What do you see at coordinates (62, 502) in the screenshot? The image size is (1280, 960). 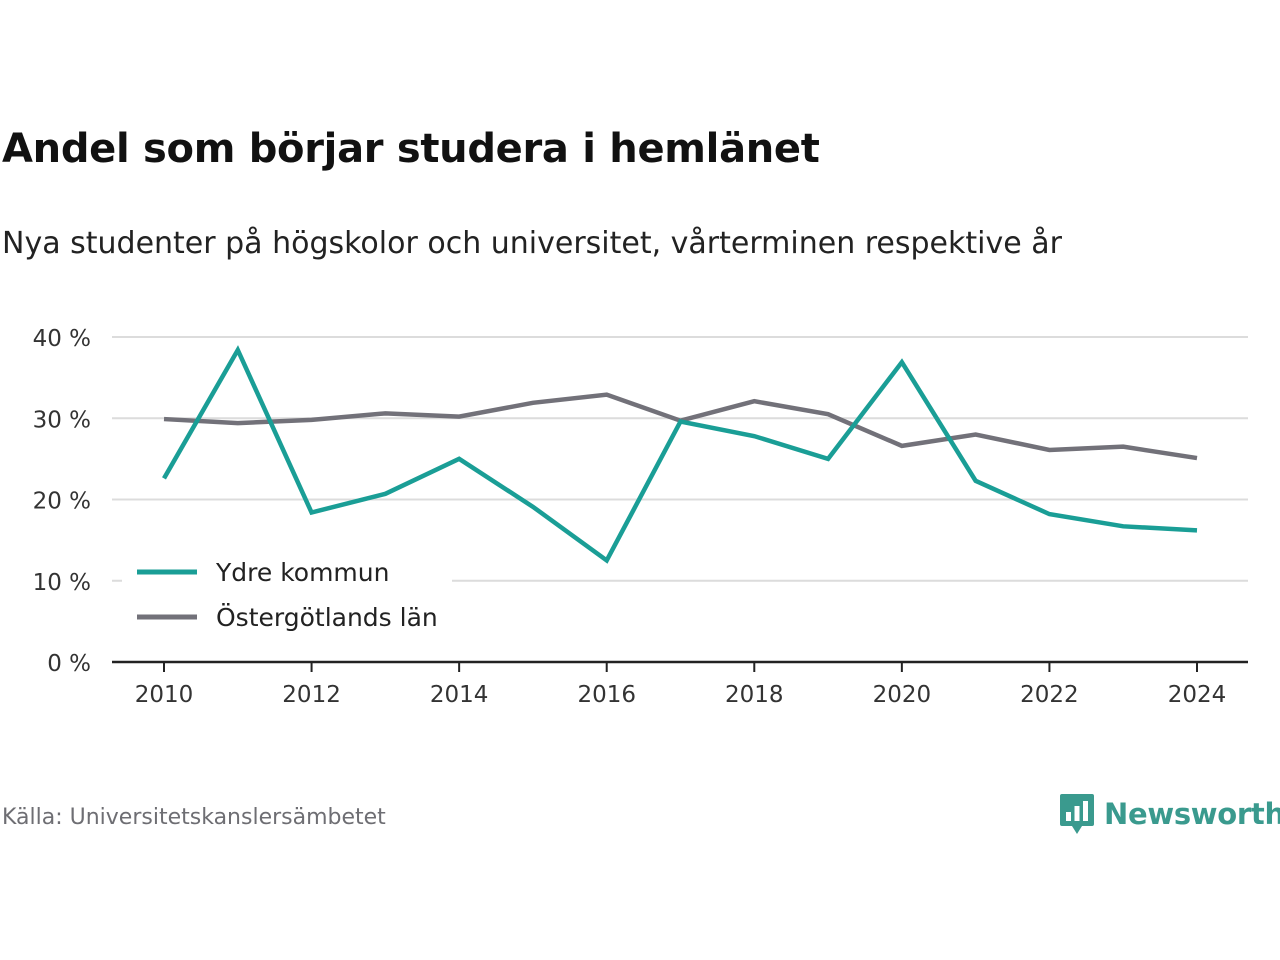 I see `y-tick-label: 20 %` at bounding box center [62, 502].